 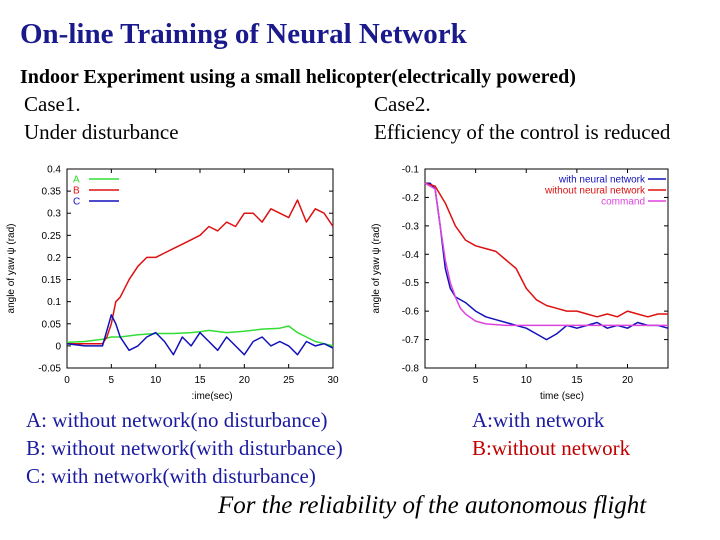 I want to click on chart1-ytick-label: 0.15, so click(x=52, y=280).